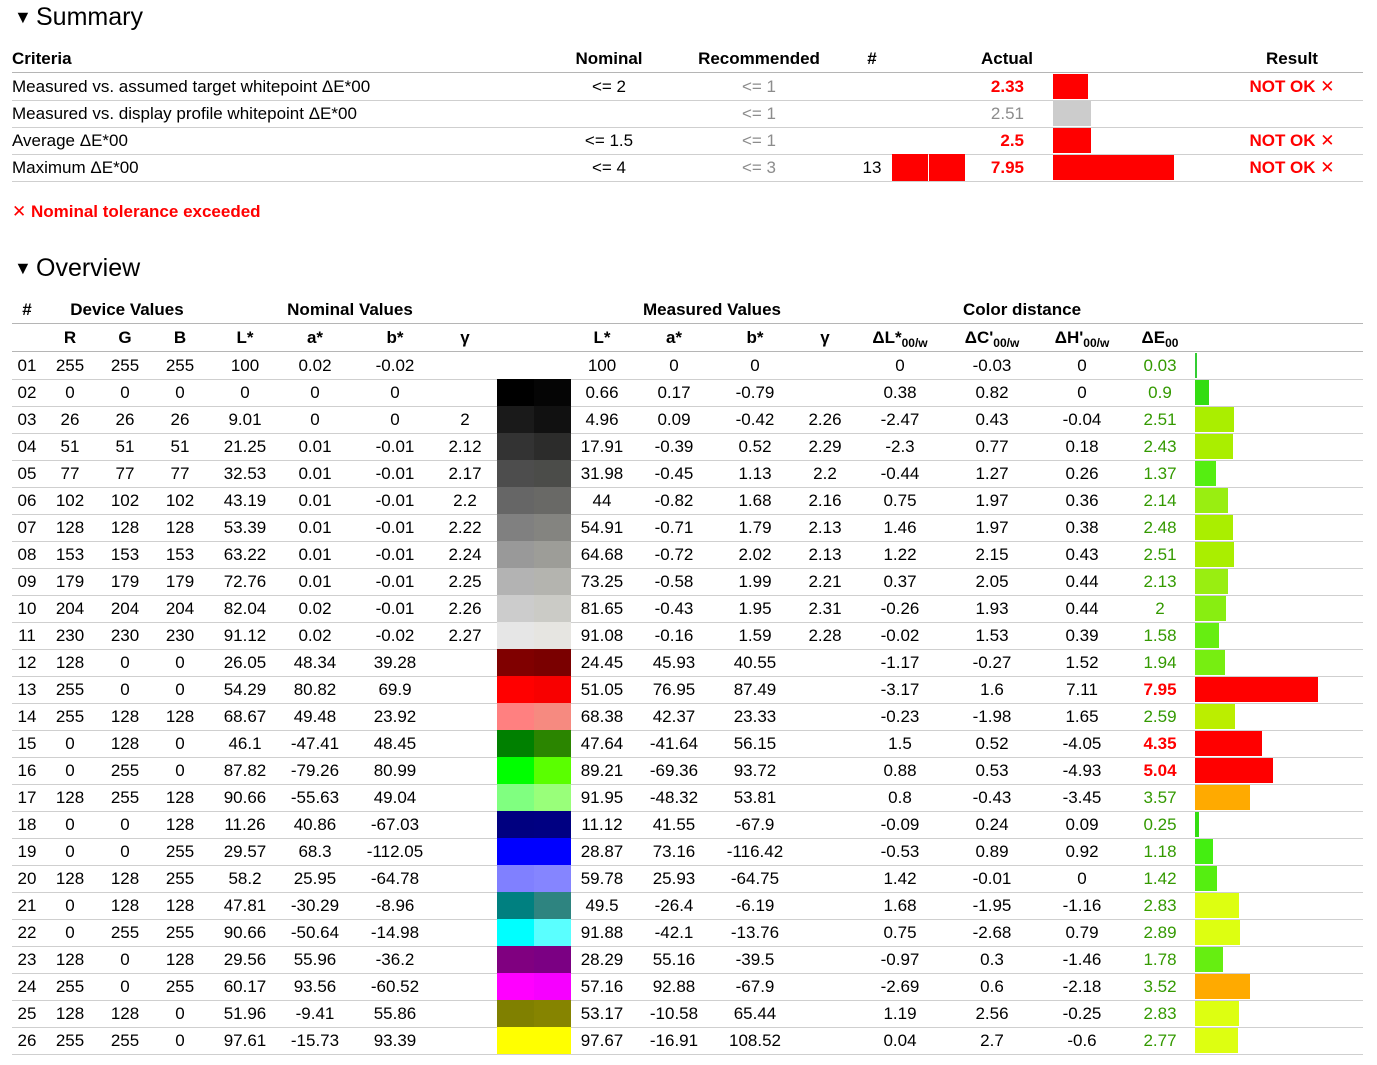 The width and height of the screenshot is (1377, 1065). What do you see at coordinates (755, 446) in the screenshot?
I see `measured-b: 0.52` at bounding box center [755, 446].